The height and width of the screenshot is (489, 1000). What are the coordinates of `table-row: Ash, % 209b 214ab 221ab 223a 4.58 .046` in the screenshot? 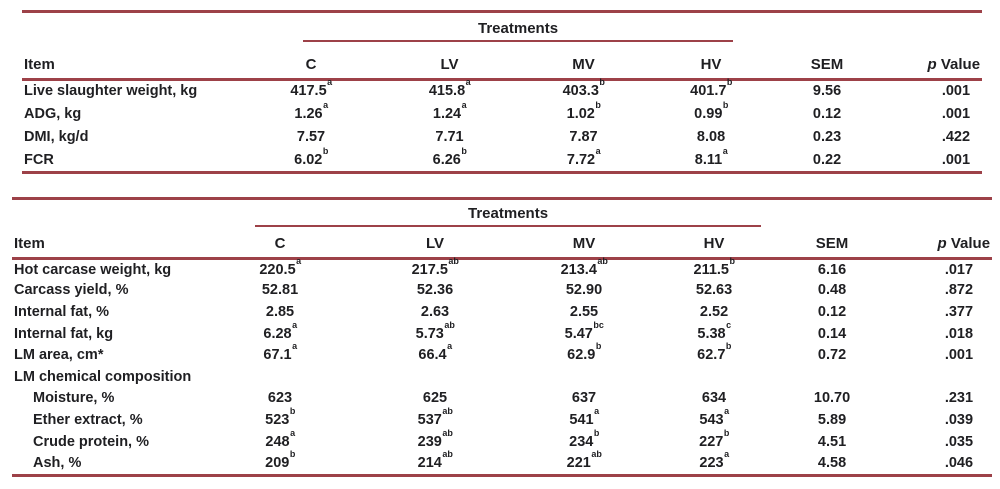 It's located at (502, 461).